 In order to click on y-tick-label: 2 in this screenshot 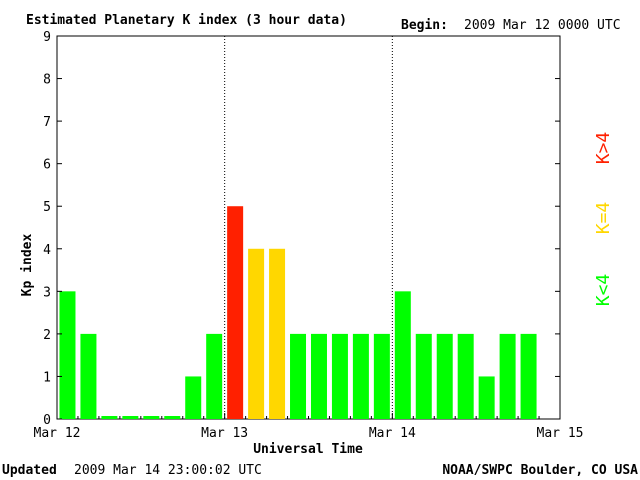, I will do `click(47, 335)`.